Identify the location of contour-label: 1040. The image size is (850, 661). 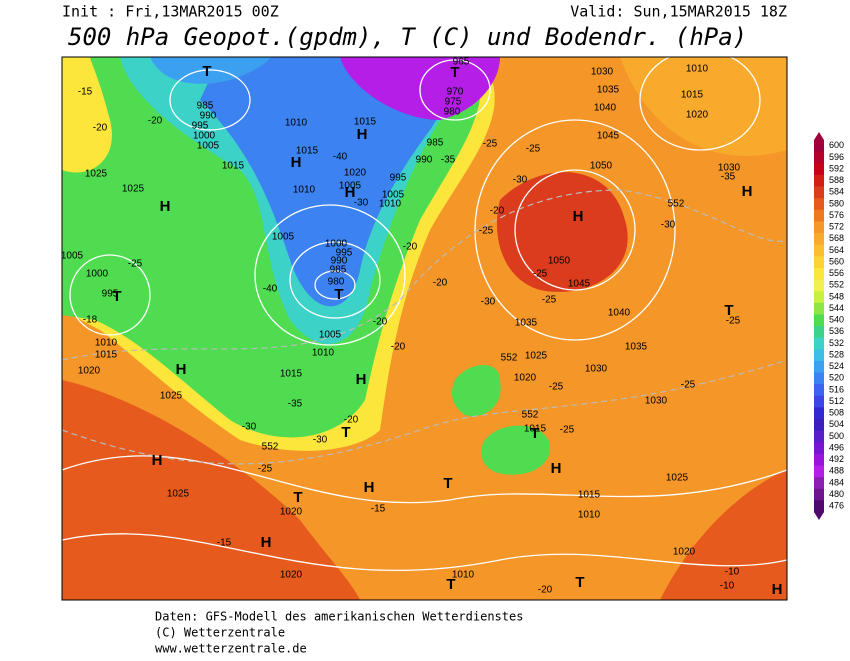
(619, 313).